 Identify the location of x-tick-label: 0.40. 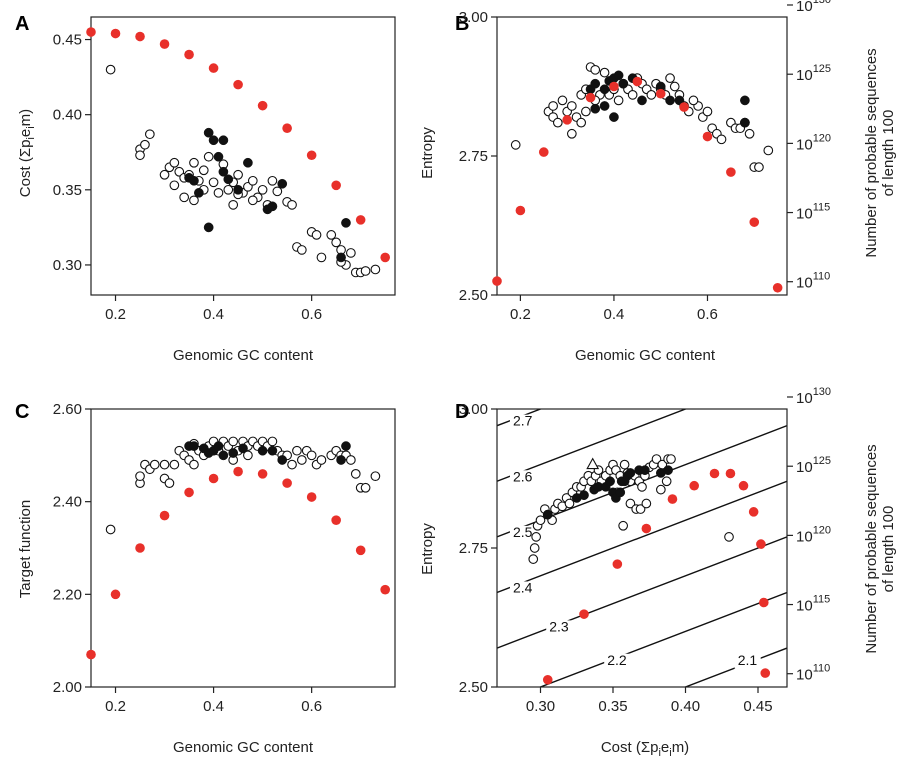
(685, 706).